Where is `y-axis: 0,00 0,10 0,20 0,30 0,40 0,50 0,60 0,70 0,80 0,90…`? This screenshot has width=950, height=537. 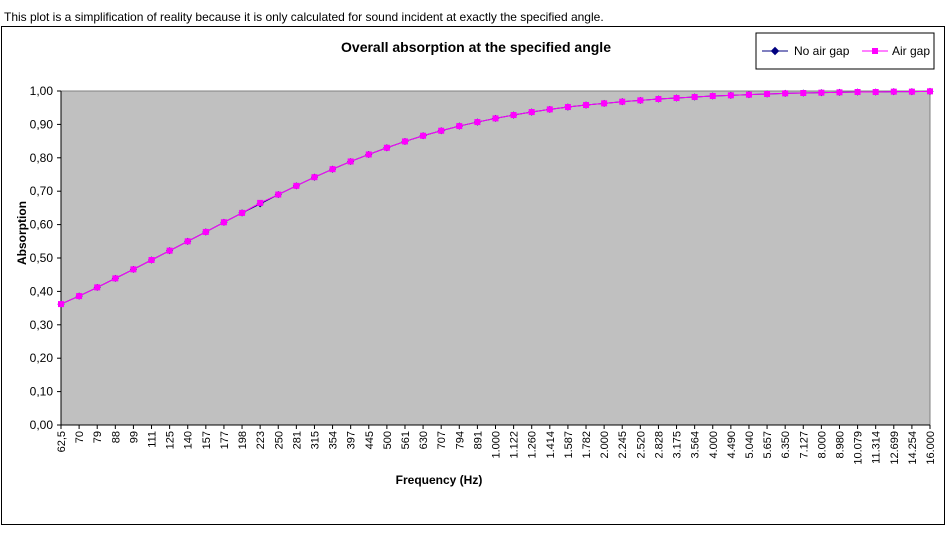
y-axis: 0,00 0,10 0,20 0,30 0,40 0,50 0,60 0,70 0,80 0,90… is located at coordinates (46, 258).